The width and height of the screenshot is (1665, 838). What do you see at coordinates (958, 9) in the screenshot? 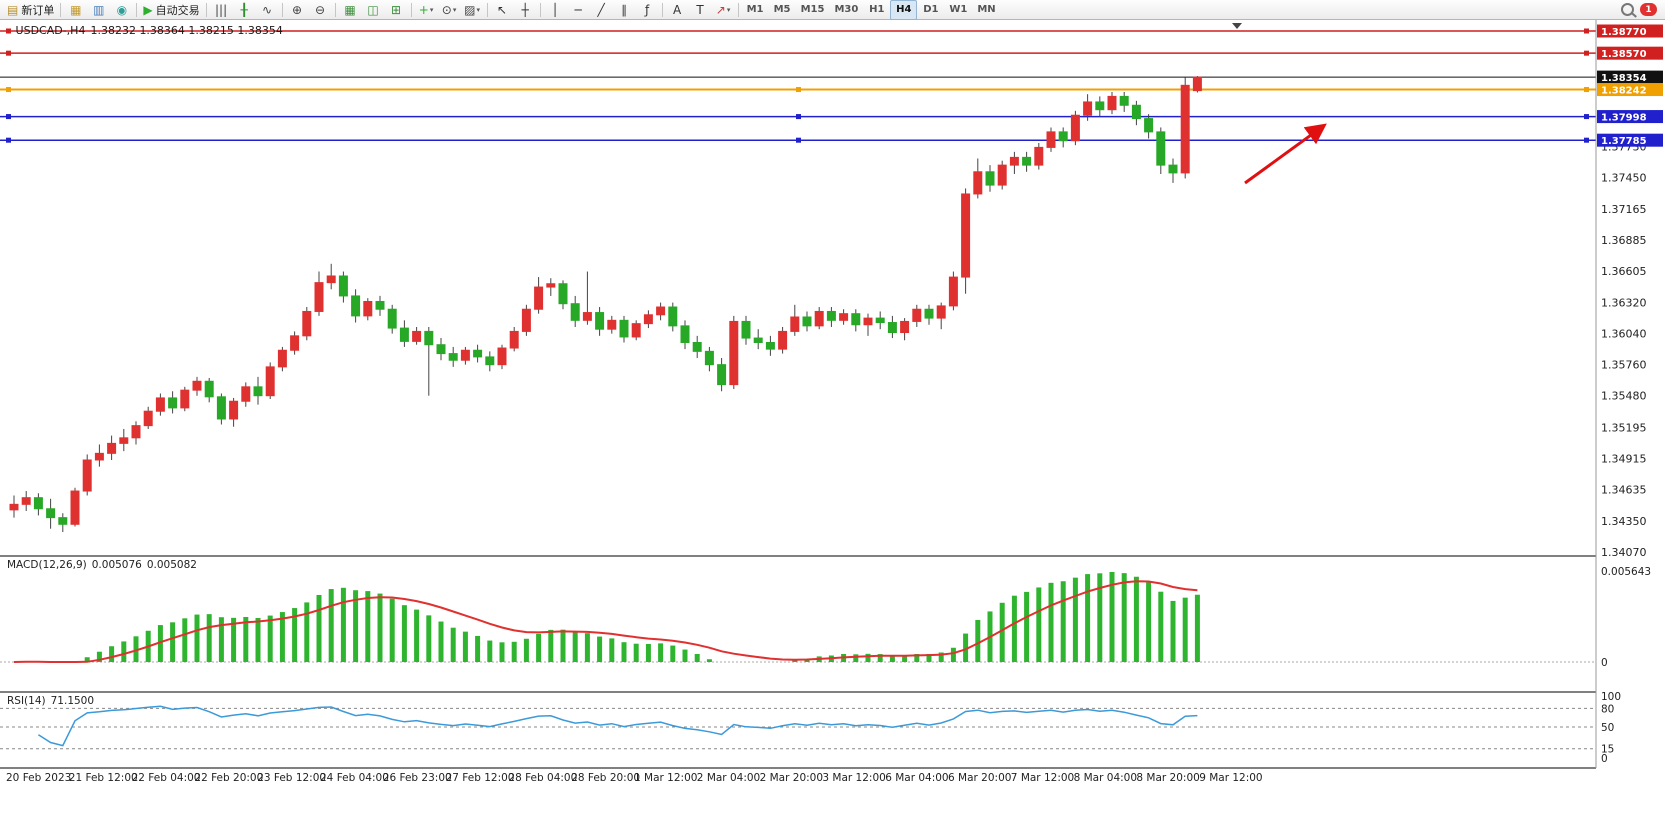
I see `timeframe-w1: W1` at bounding box center [958, 9].